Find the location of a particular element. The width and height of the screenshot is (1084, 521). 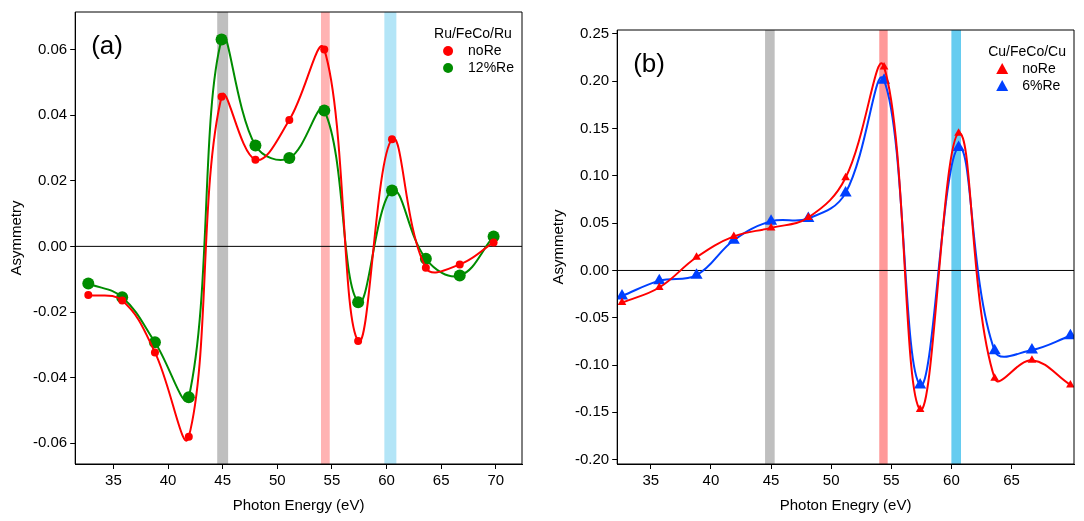

y-tick-label: -0.04 is located at coordinates (50, 376).